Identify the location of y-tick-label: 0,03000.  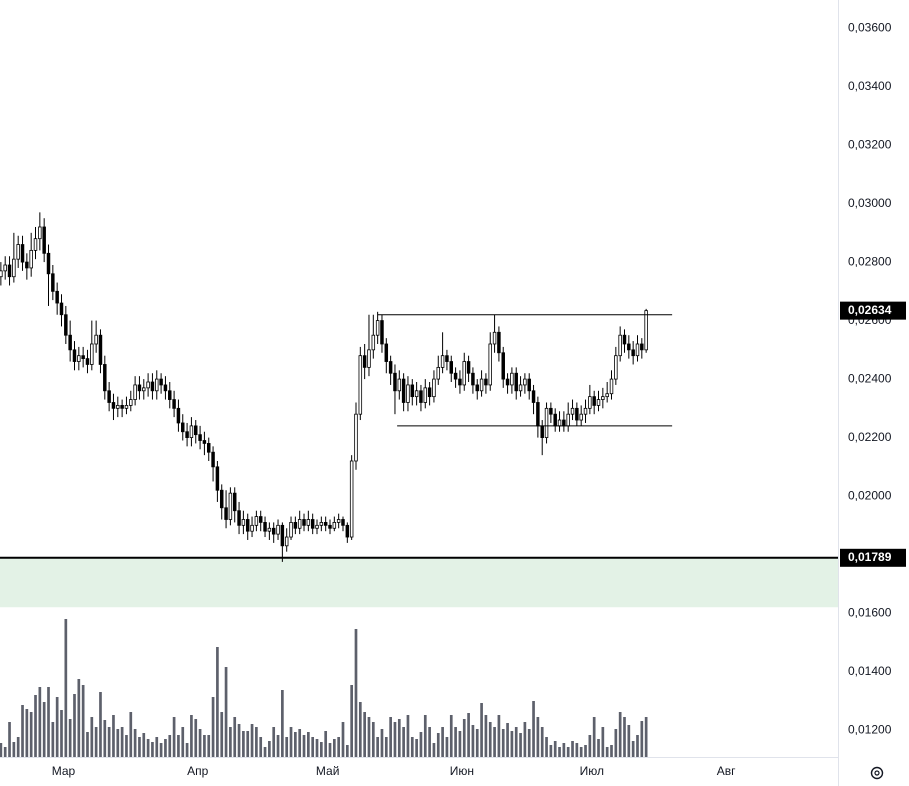
(870, 203).